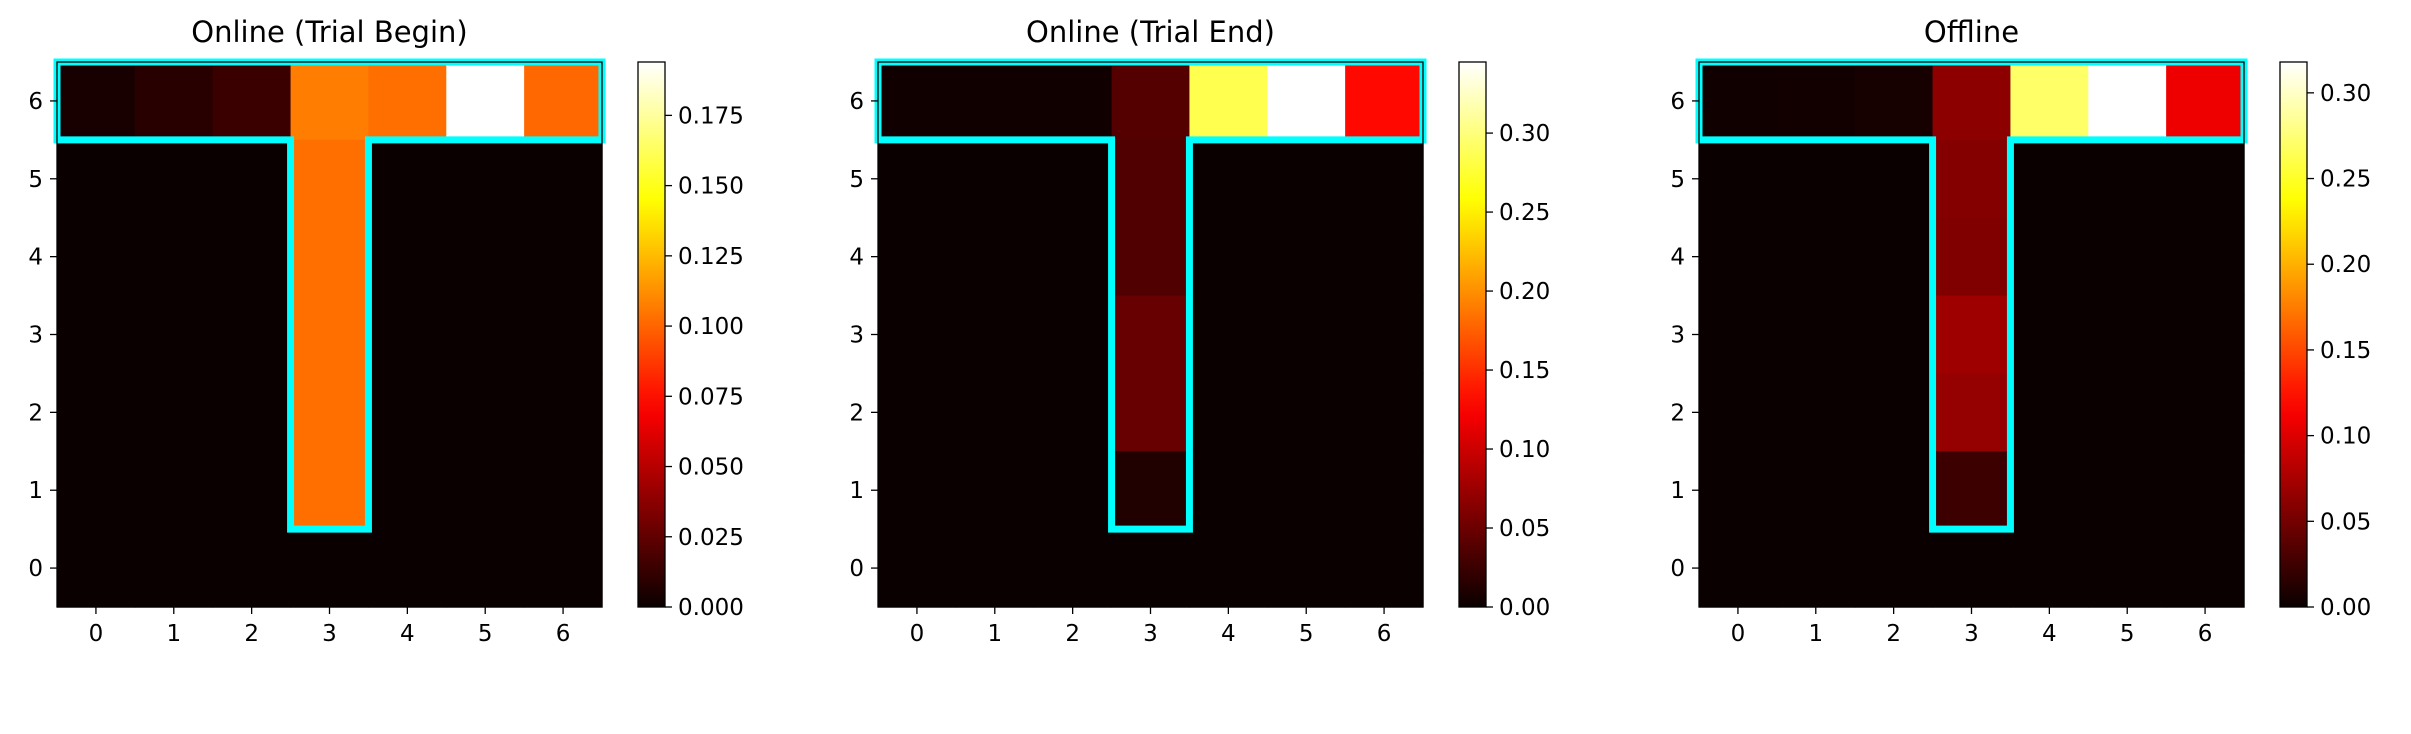  What do you see at coordinates (1524, 292) in the screenshot?
I see `colorbar-tick-label: 0.20` at bounding box center [1524, 292].